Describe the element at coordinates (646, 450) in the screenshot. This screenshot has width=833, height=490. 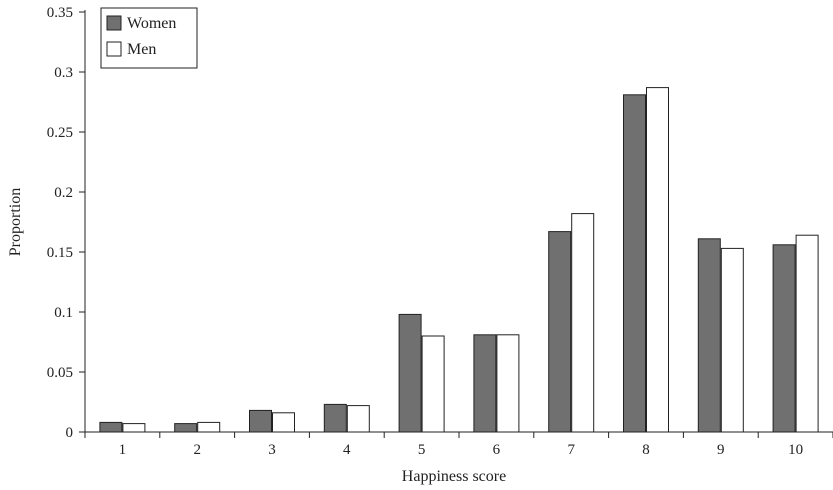
I see `x-tick-label: 8` at that location.